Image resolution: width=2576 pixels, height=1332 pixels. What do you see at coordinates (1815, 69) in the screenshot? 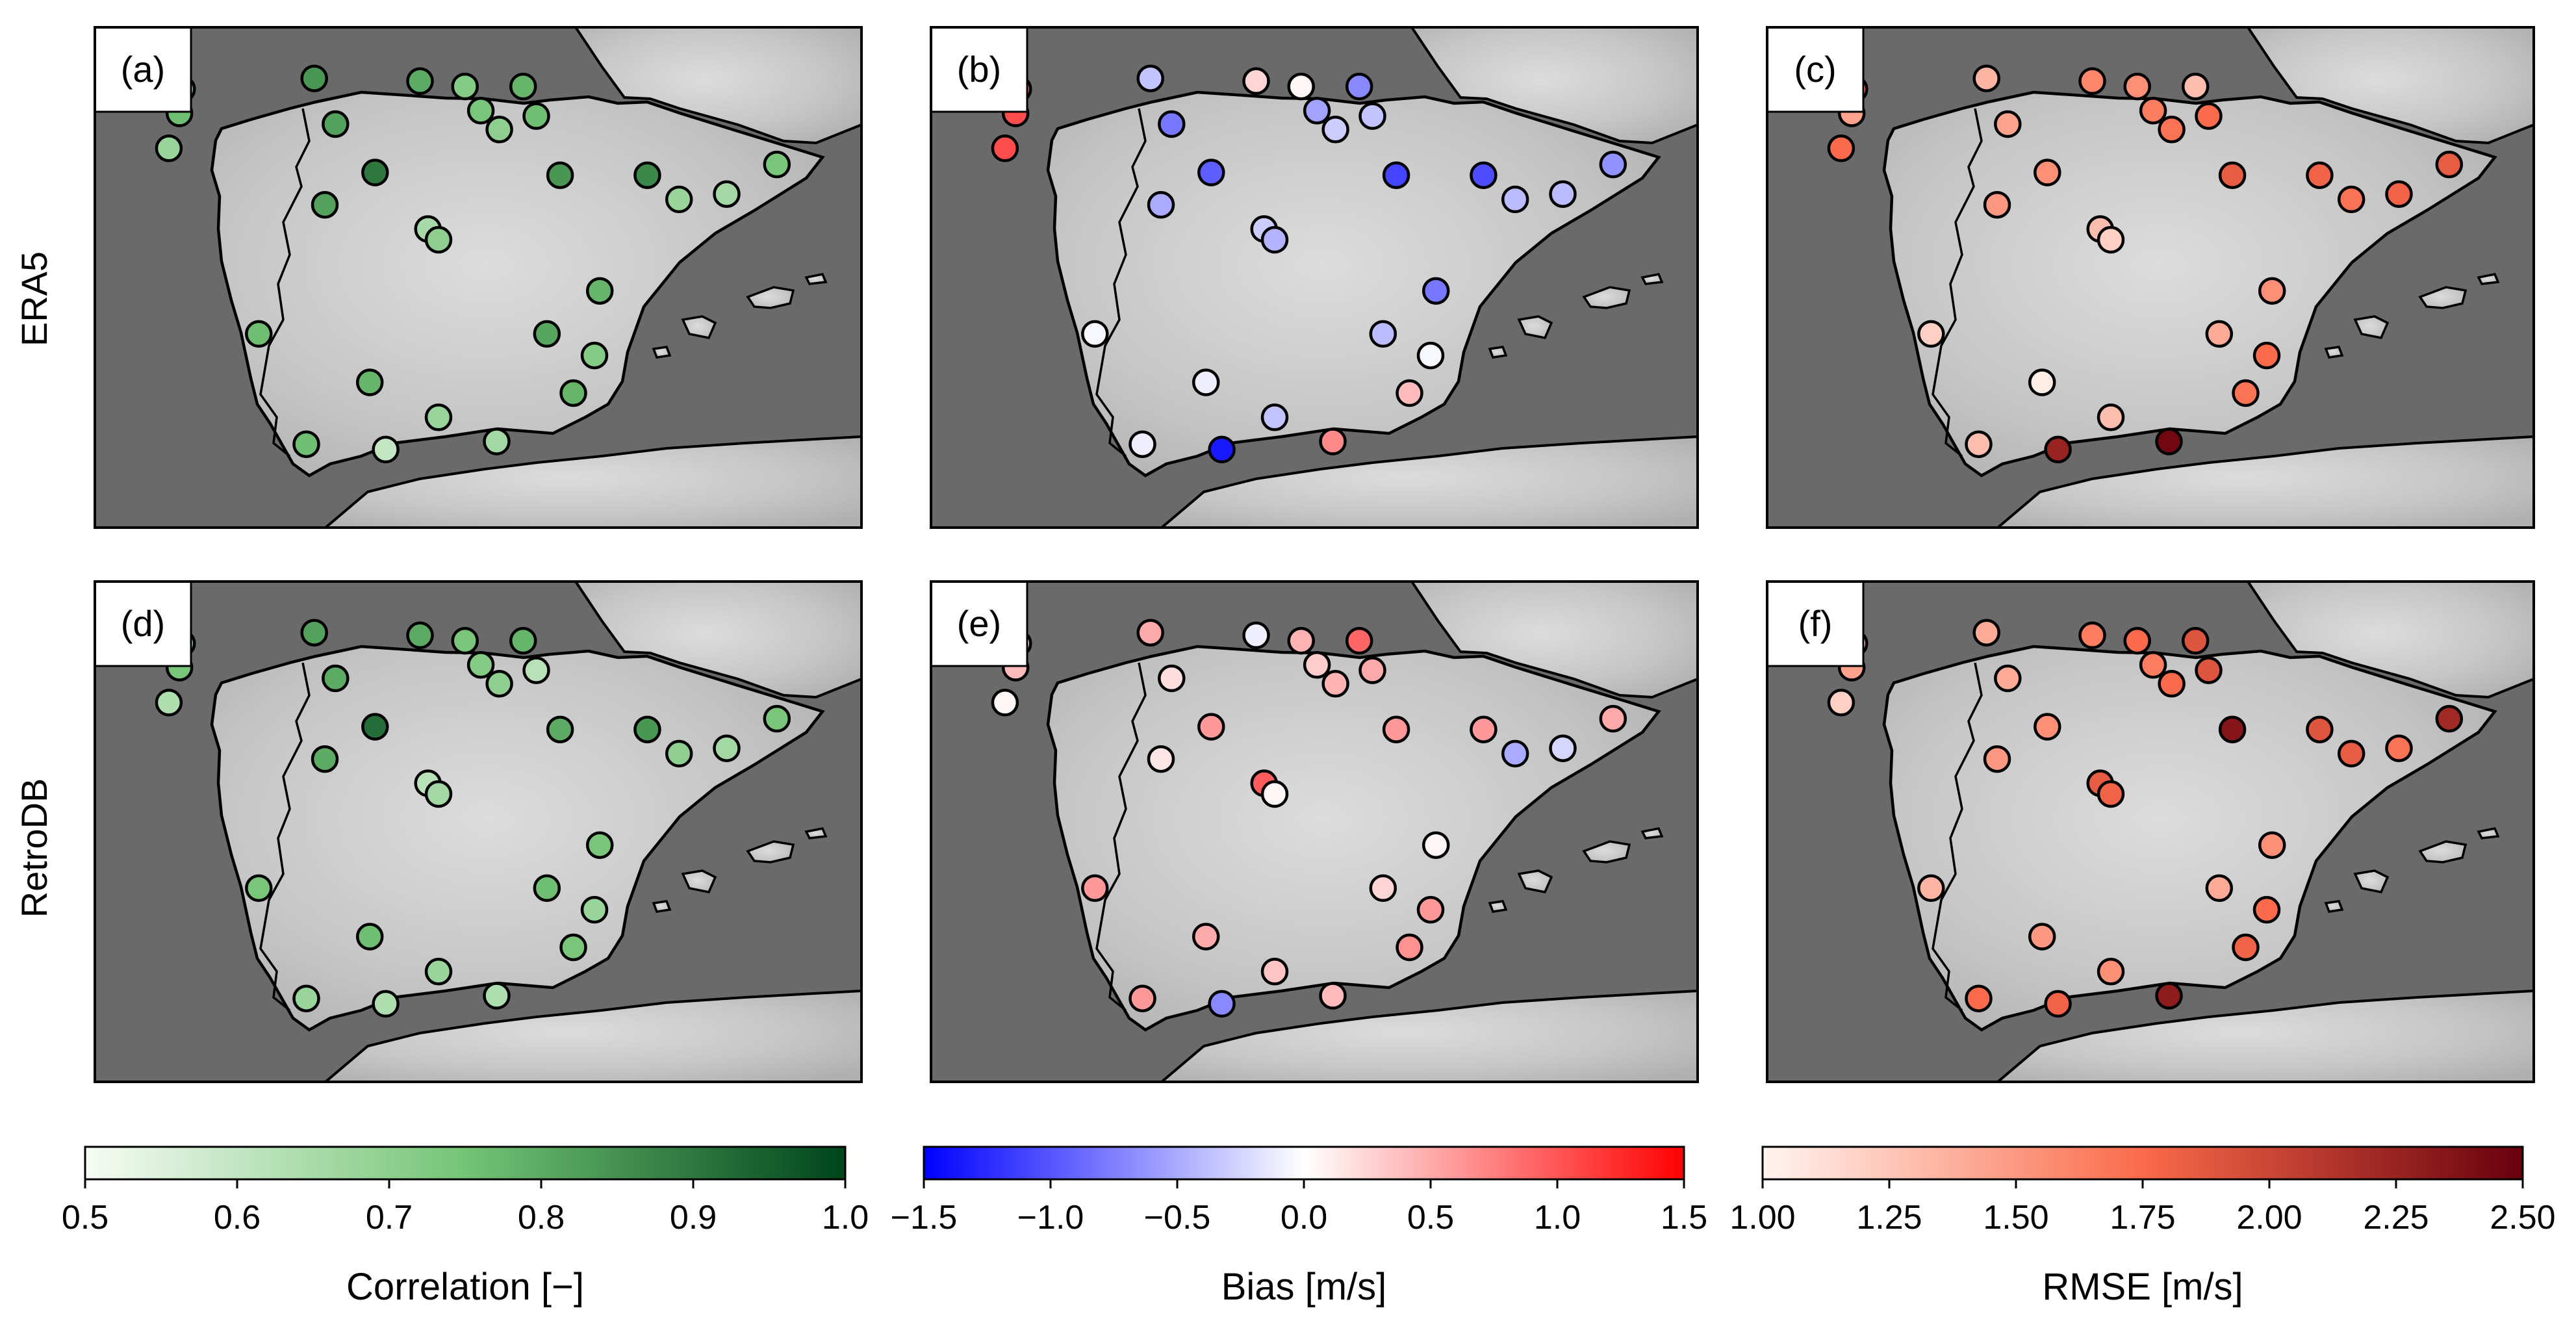
I see `panel-label: (c)` at bounding box center [1815, 69].